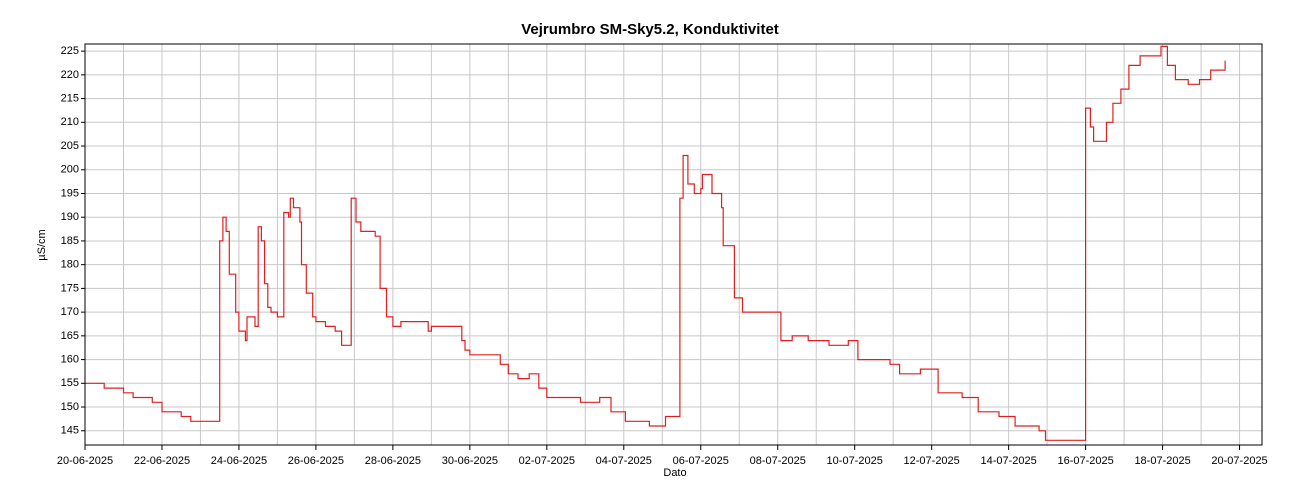 The height and width of the screenshot is (500, 1300). What do you see at coordinates (1162, 461) in the screenshot?
I see `x-tick-label: 18-07-2025` at bounding box center [1162, 461].